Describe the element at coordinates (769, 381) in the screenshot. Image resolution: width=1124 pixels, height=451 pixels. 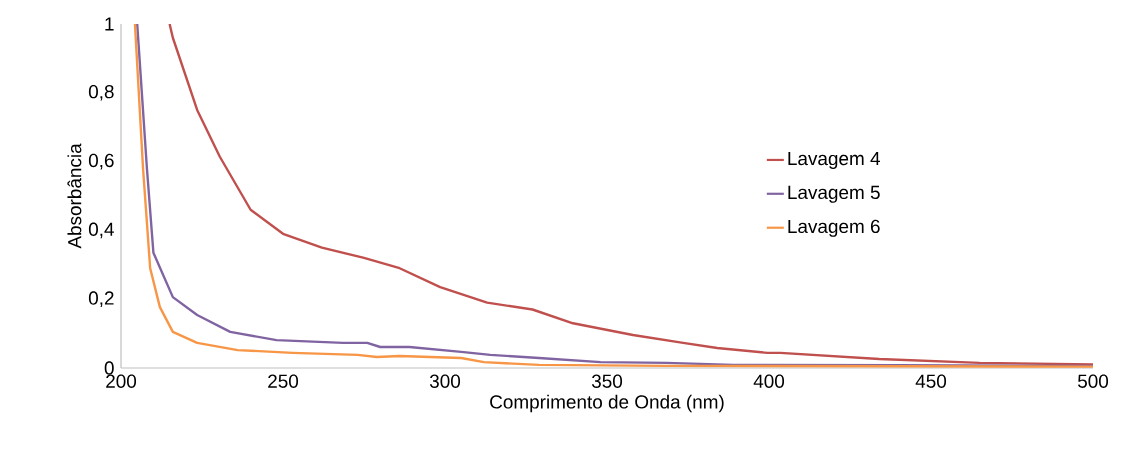
I see `x-tick-label: 400` at that location.